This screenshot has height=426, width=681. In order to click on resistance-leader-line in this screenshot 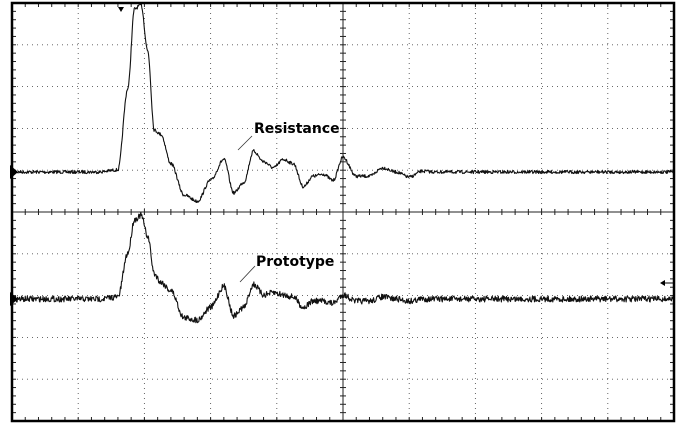, I will do `click(245, 143)`.